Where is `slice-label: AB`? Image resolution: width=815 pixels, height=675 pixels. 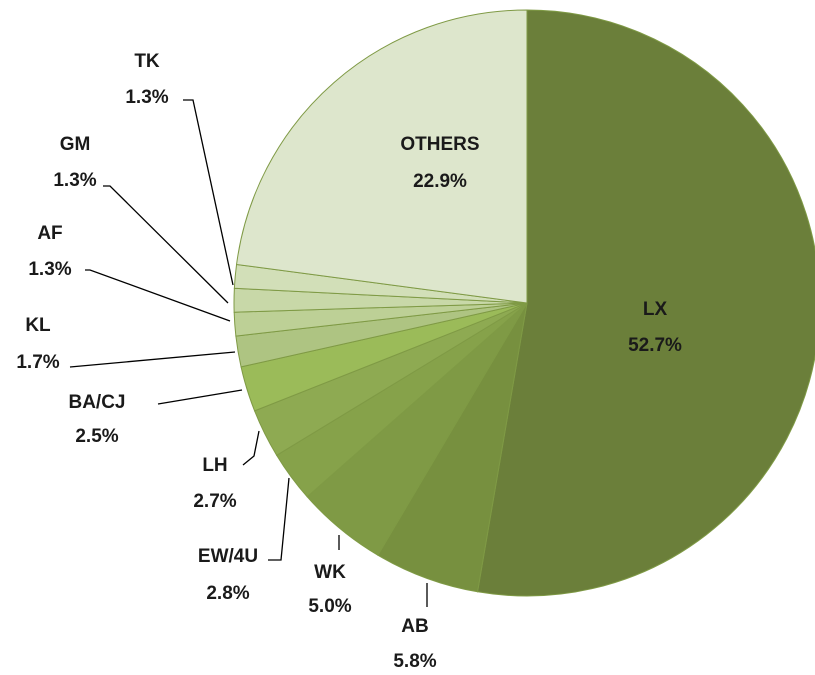 slice-label: AB is located at coordinates (414, 626).